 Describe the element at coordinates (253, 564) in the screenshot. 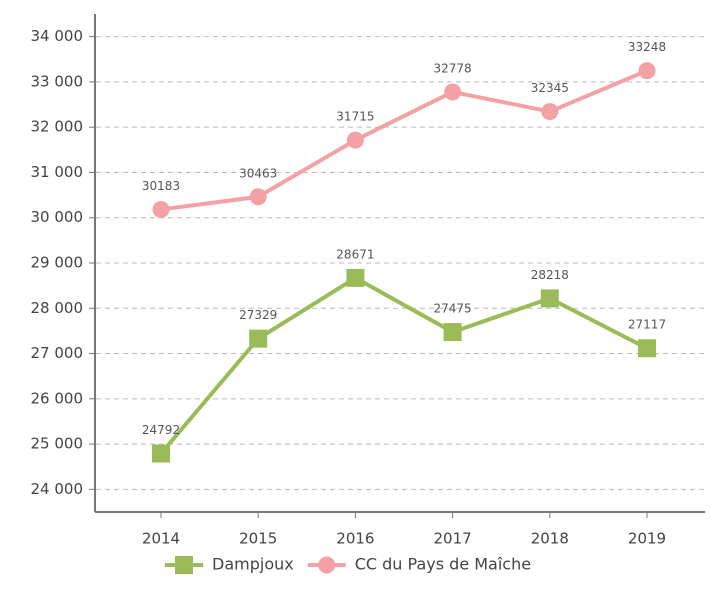

I see `legend-label: Dampjoux` at that location.